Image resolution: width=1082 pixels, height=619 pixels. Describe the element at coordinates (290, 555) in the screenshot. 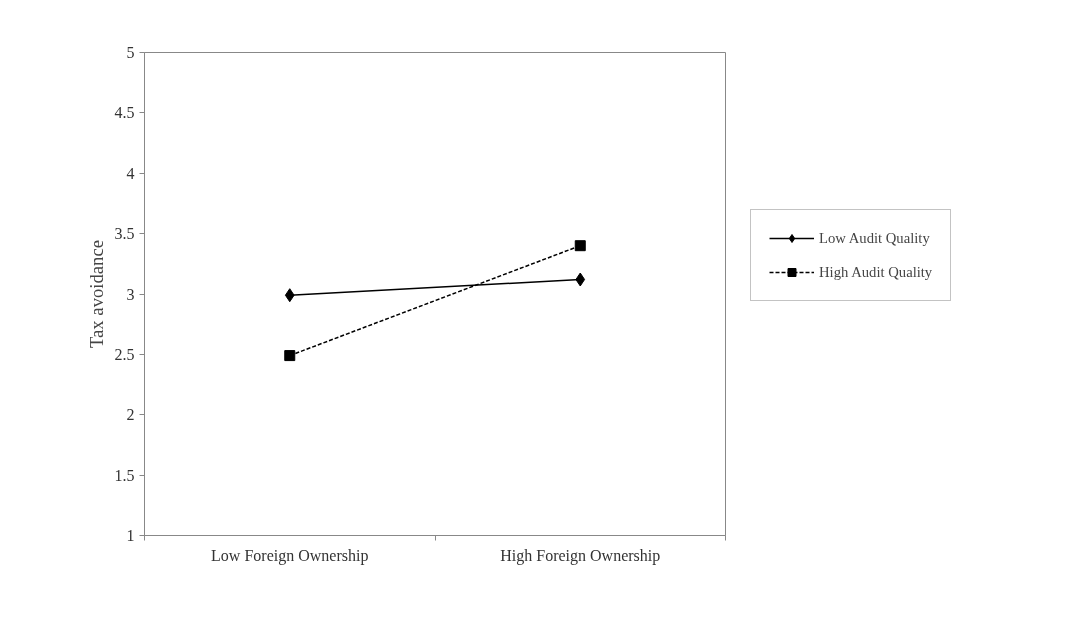

I see `x-tick-label: Low Foreign Ownership` at that location.